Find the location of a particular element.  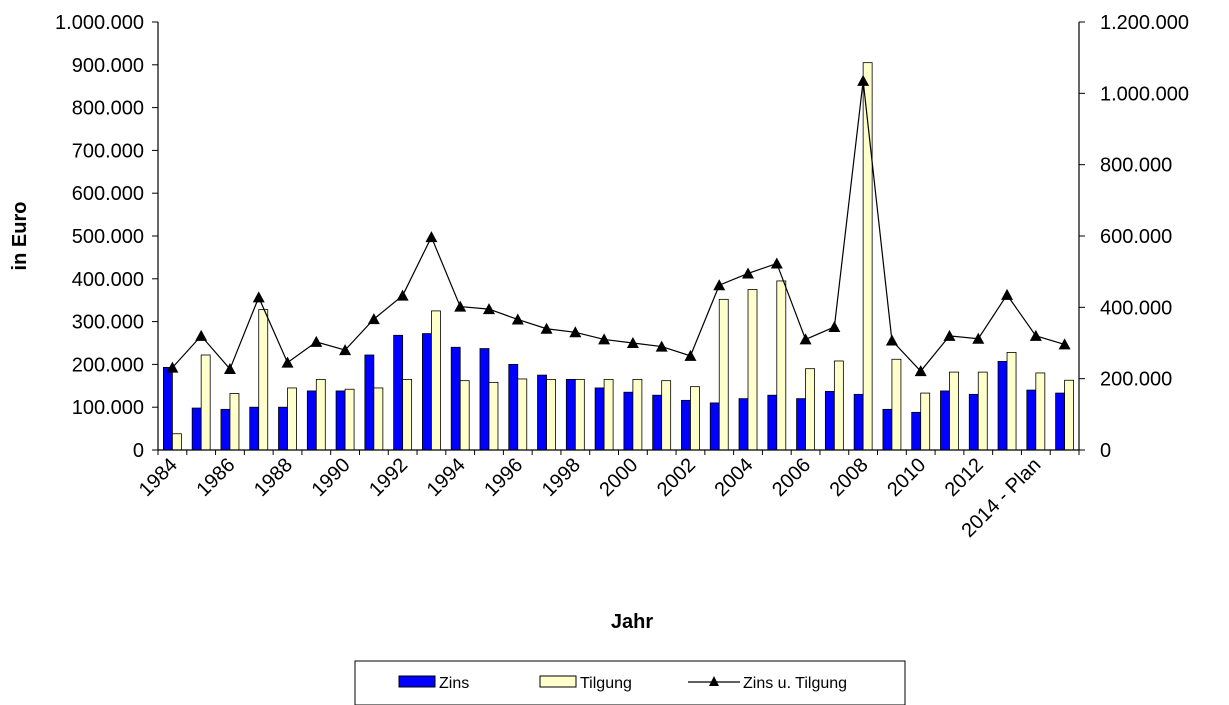

y-axis-title: in Euro is located at coordinates (20, 236).